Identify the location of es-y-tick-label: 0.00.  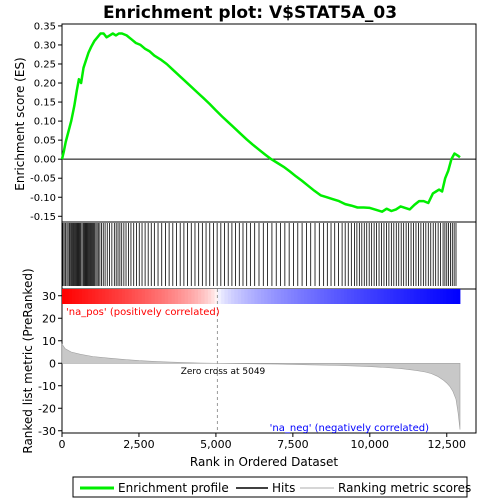
(45, 160).